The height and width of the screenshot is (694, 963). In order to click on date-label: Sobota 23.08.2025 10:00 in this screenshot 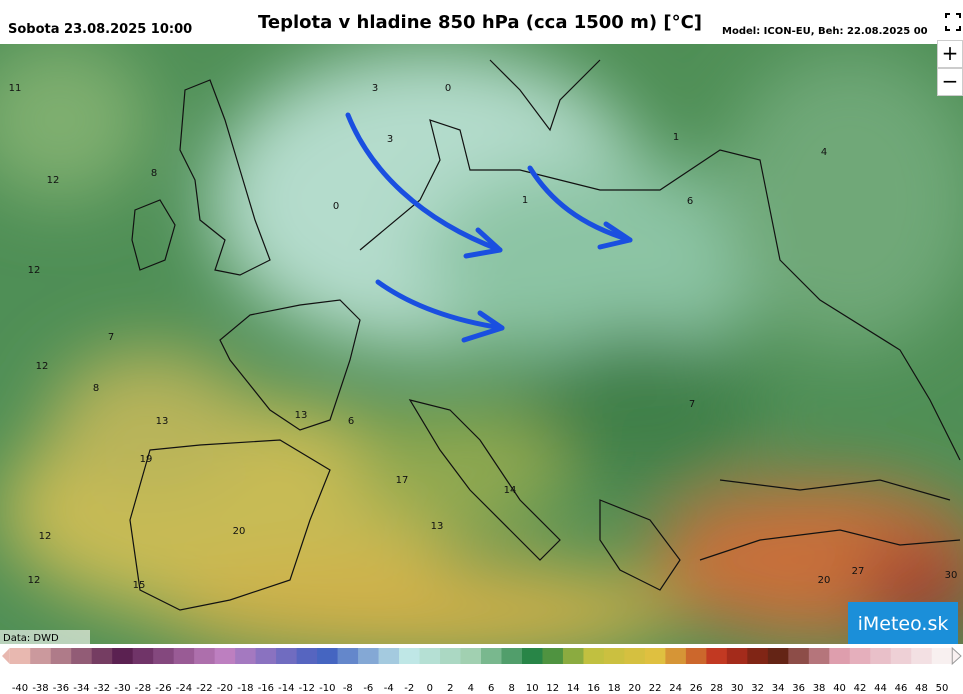, I will do `click(100, 29)`.